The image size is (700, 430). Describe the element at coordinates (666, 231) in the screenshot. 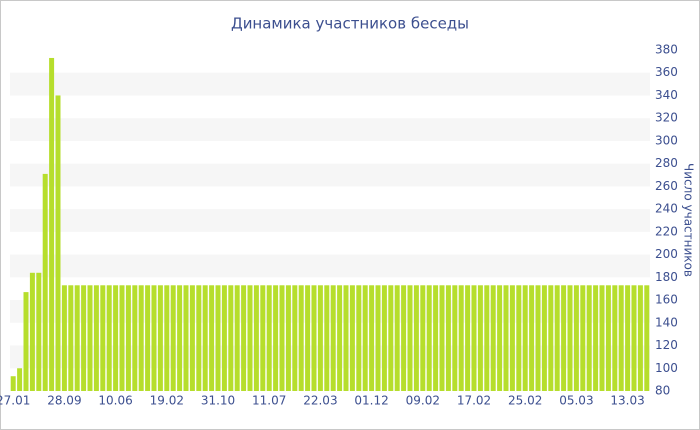

I see `y-tick-label: 220` at that location.